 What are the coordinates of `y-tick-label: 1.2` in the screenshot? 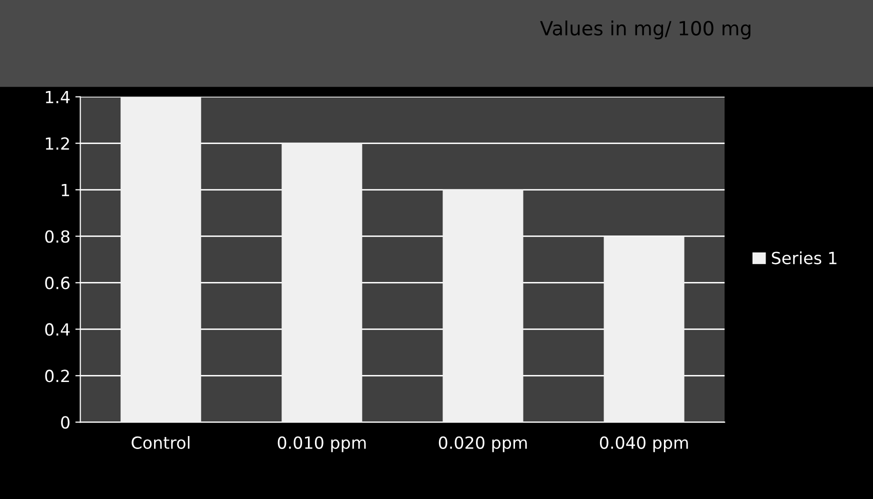 It's located at (57, 143).